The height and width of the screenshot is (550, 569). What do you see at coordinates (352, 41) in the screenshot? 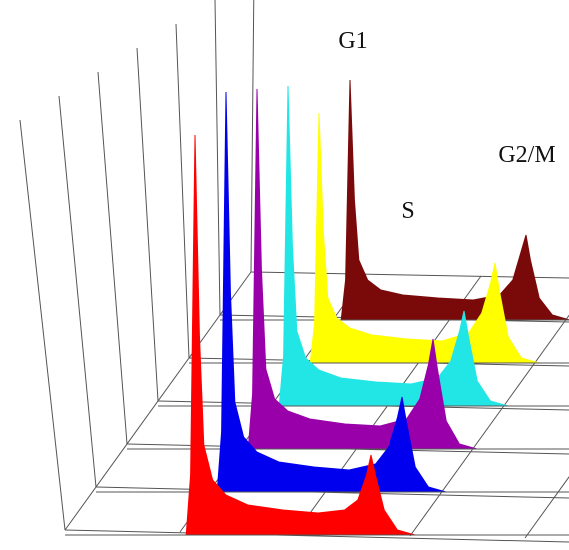
I see `annotation: G1` at bounding box center [352, 41].